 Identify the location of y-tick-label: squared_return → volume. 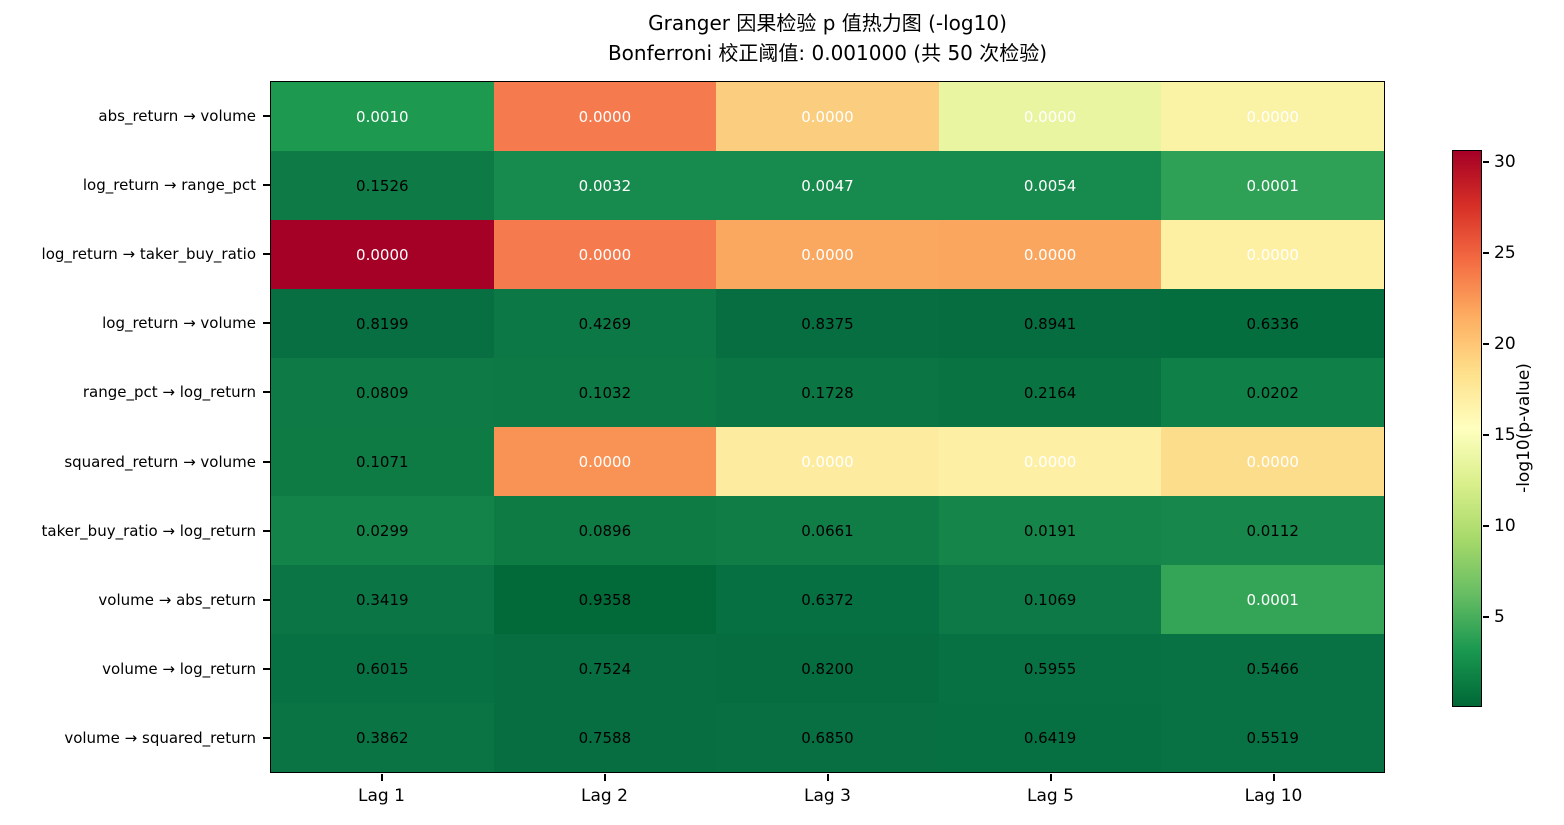
(160, 461).